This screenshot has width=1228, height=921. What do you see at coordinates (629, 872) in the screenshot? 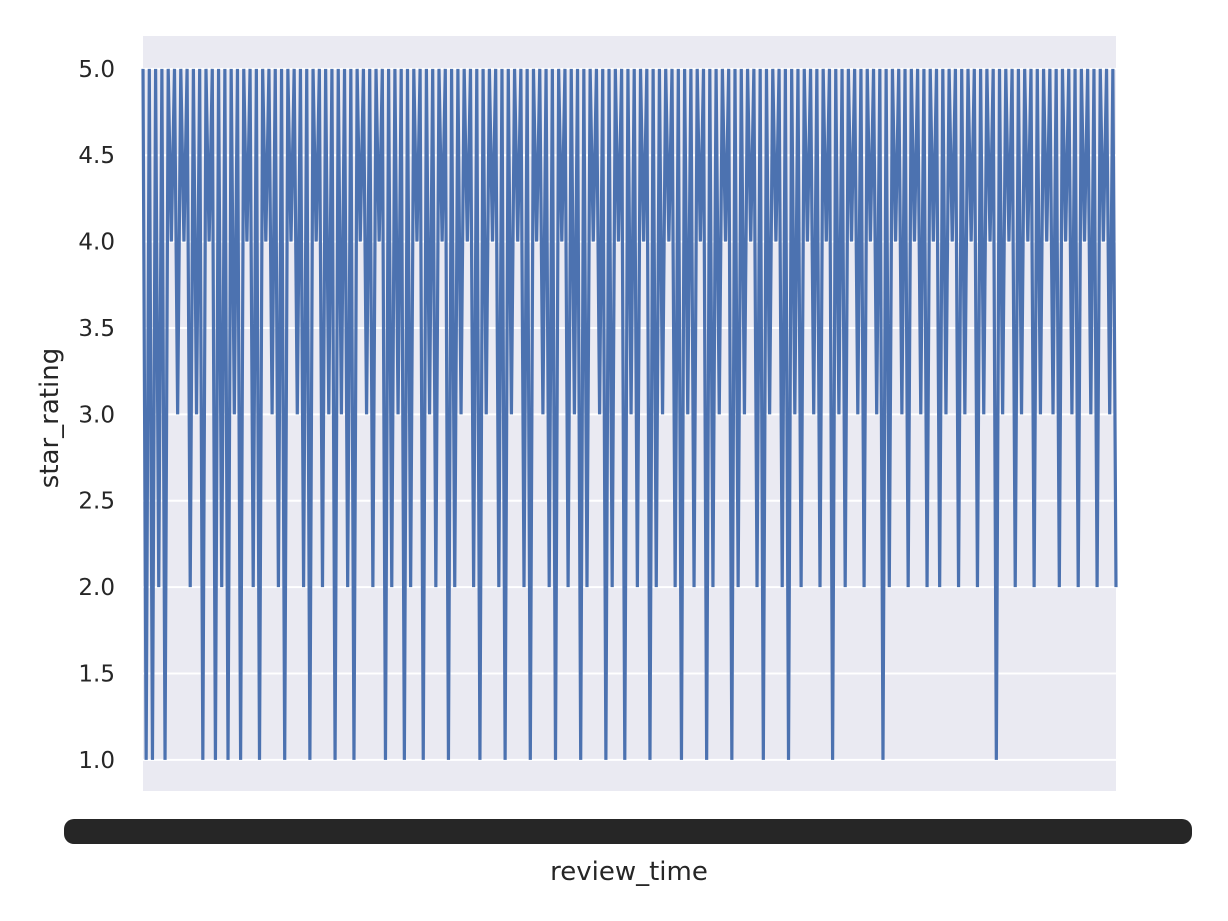
I see `x-axis-label: review_time` at bounding box center [629, 872].